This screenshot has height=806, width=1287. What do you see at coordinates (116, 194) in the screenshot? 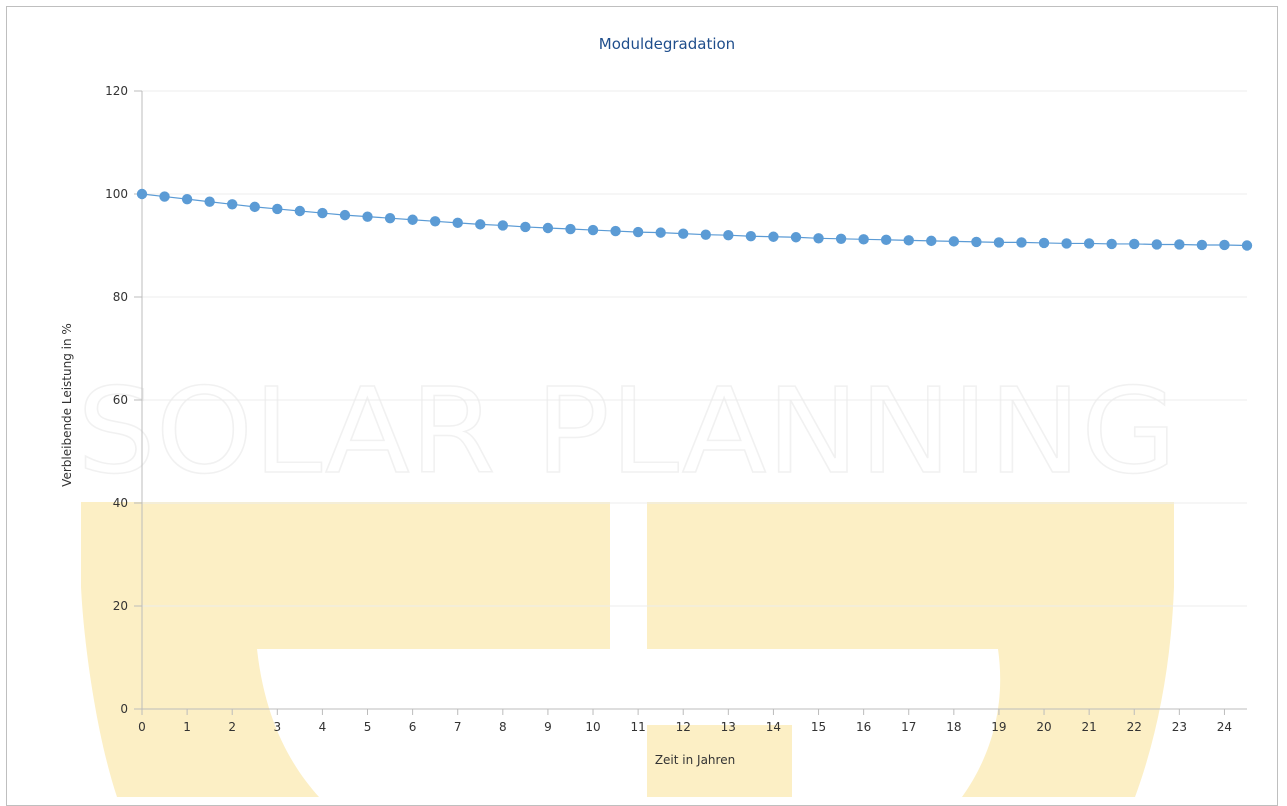
I see `y-tick-label: 100` at bounding box center [116, 194].